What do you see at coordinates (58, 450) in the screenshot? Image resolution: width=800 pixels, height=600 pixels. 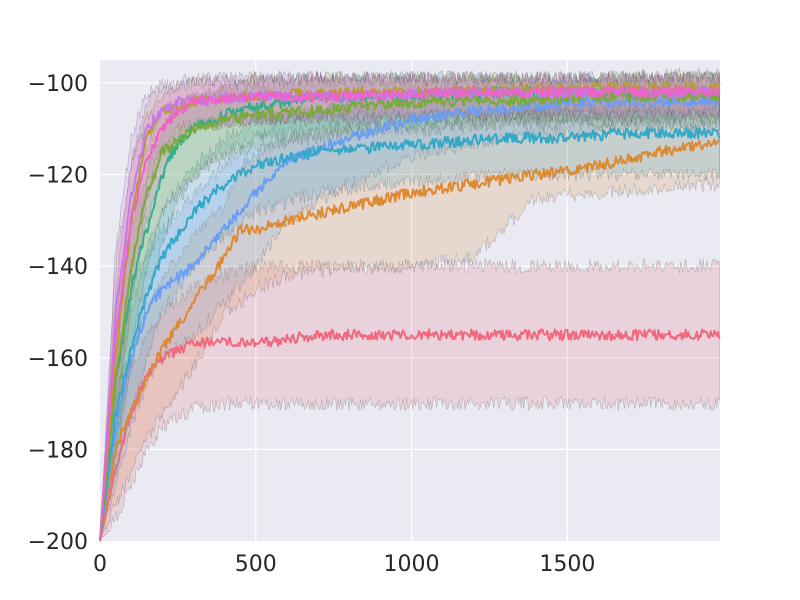 I see `y-tick-label: −180` at bounding box center [58, 450].